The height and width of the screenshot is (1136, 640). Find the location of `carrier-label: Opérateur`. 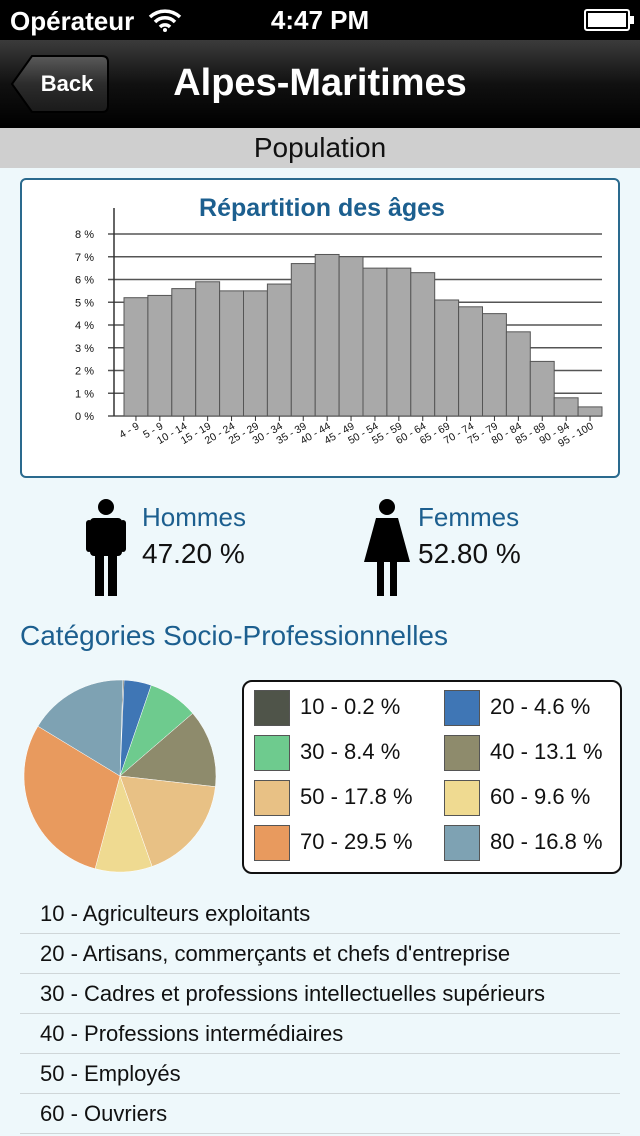

carrier-label: Opérateur is located at coordinates (72, 21).